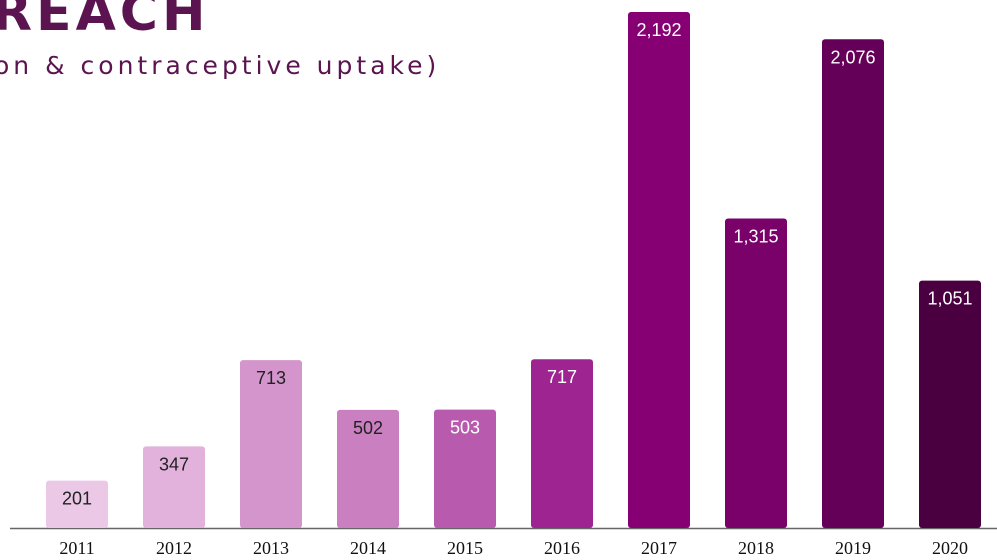  I want to click on x-tick-label: 2012, so click(174, 548).